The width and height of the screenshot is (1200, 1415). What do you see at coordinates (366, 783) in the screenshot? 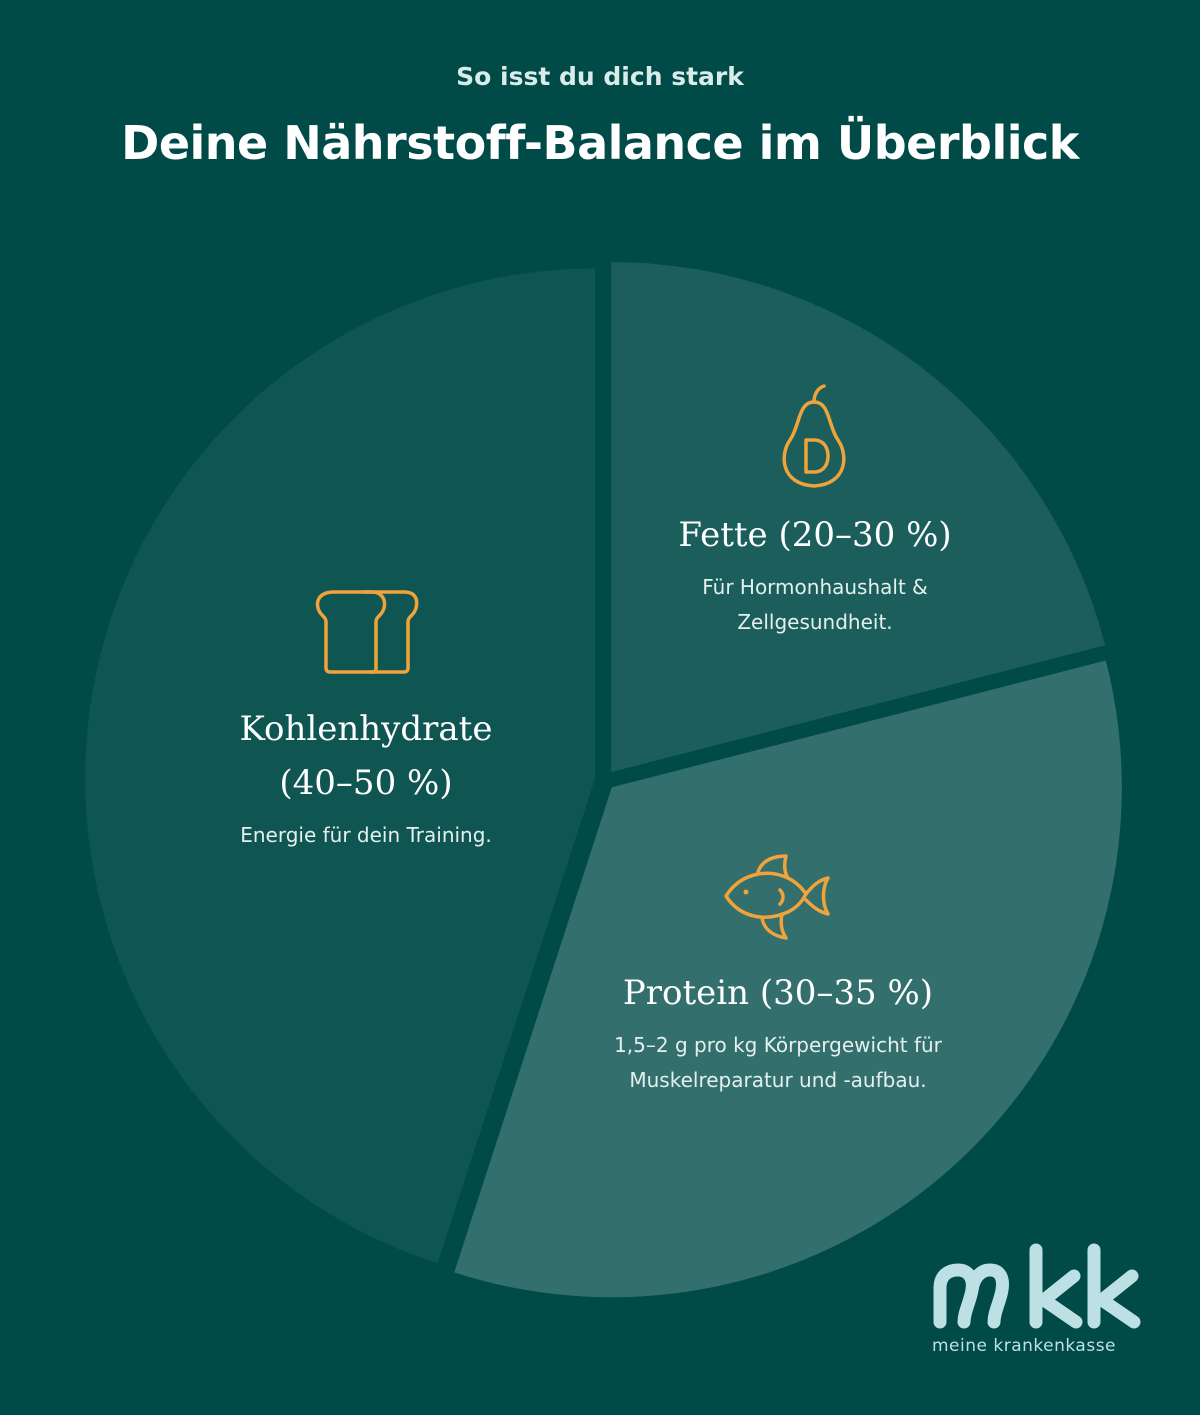
I see `carbs-range: (40–50 %)` at bounding box center [366, 783].